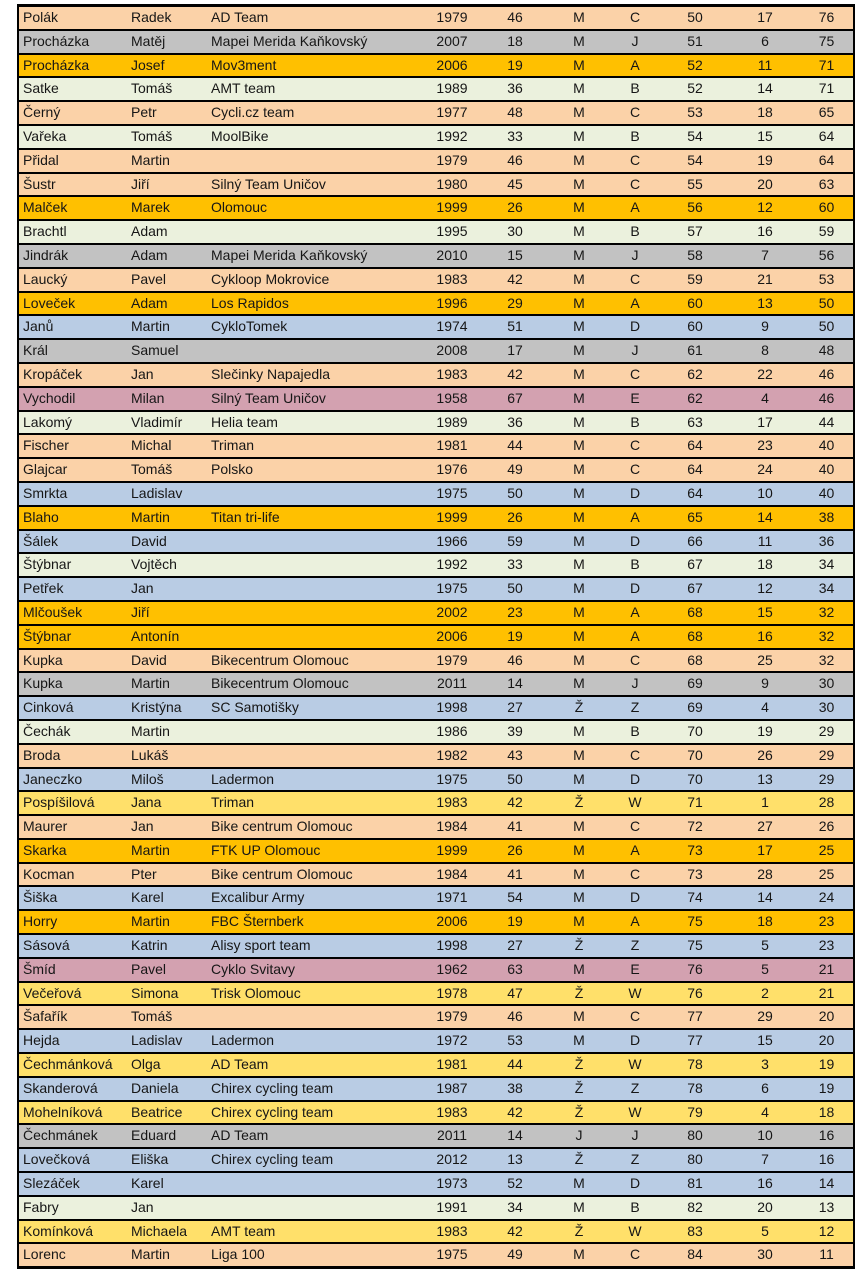 The image size is (863, 1285). I want to click on cell-team: FTK UP Olomouc, so click(266, 849).